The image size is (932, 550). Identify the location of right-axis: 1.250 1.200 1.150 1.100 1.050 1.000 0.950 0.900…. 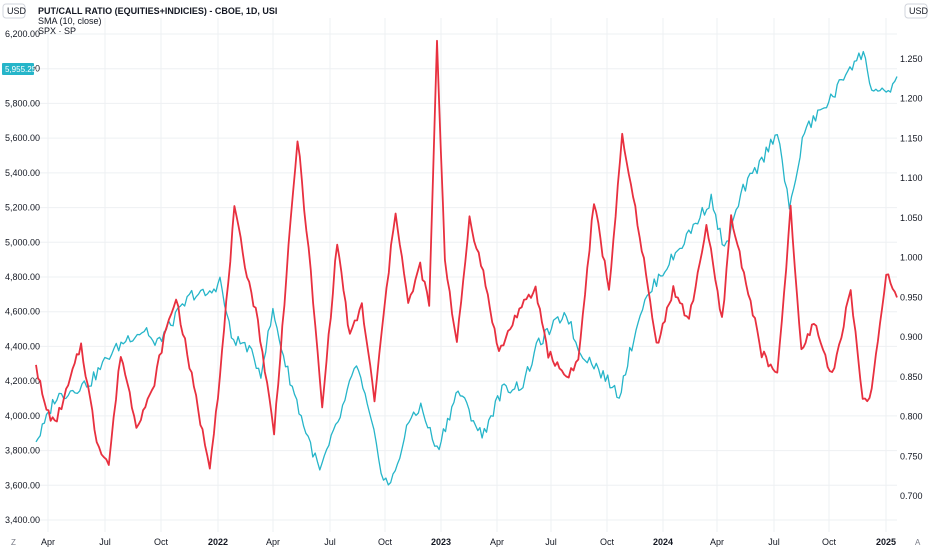
(911, 277).